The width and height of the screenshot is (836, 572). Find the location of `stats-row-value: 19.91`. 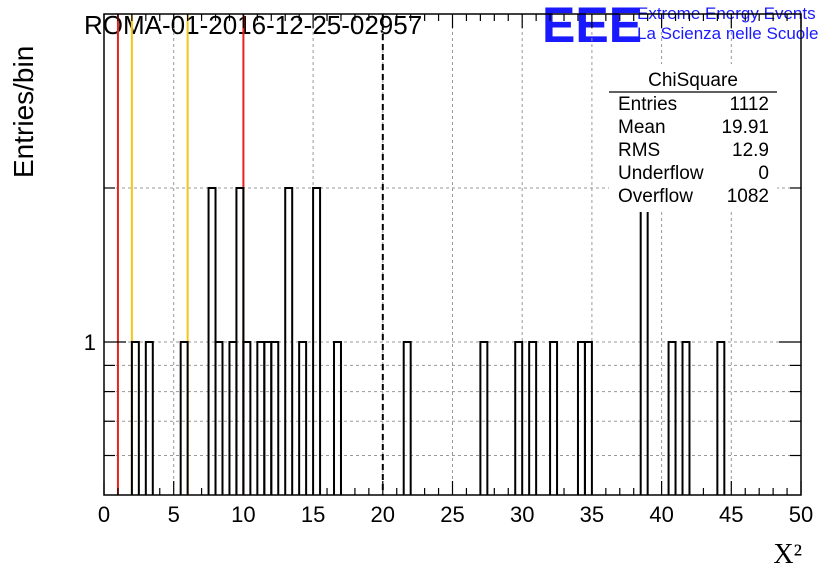

stats-row-value: 19.91 is located at coordinates (745, 127).